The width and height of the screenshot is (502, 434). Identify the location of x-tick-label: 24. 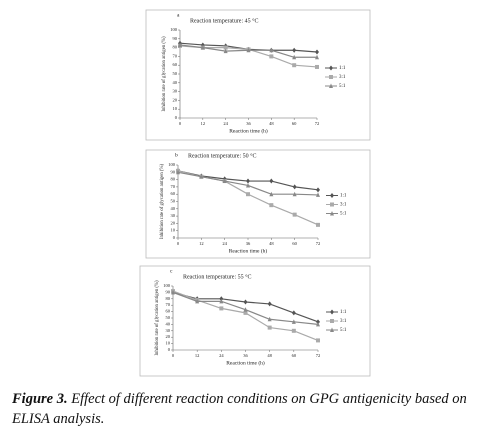
(221, 355).